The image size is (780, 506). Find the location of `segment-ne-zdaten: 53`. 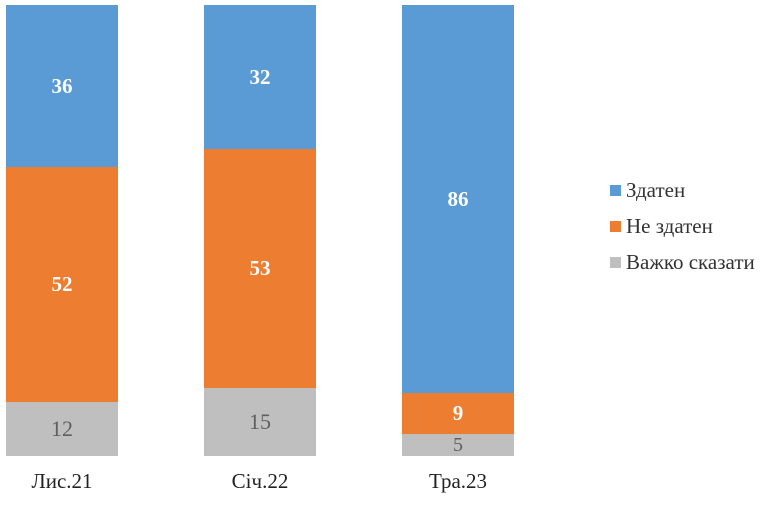

segment-ne-zdaten: 53 is located at coordinates (260, 268).